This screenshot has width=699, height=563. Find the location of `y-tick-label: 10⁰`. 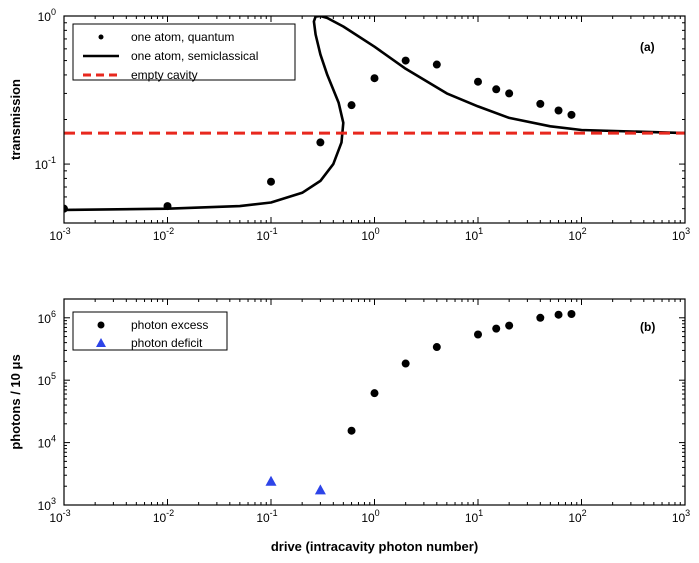

y-tick-label: 10⁰ is located at coordinates (47, 15).